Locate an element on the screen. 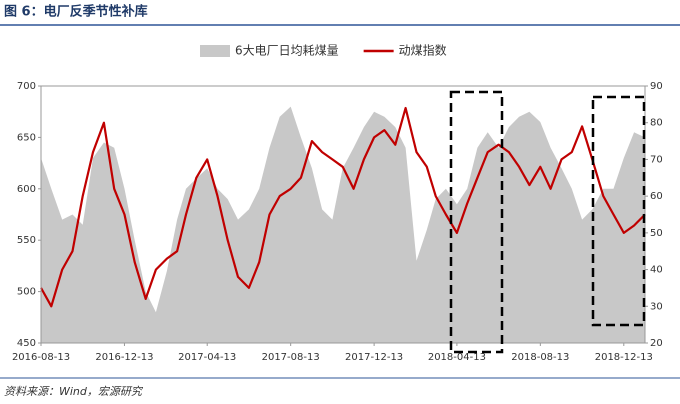 The width and height of the screenshot is (680, 404). y-tick-label: 600 is located at coordinates (26, 189).